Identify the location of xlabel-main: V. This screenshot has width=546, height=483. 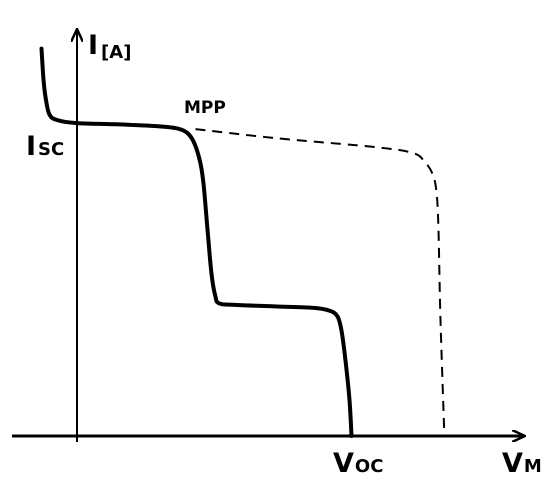
(512, 463).